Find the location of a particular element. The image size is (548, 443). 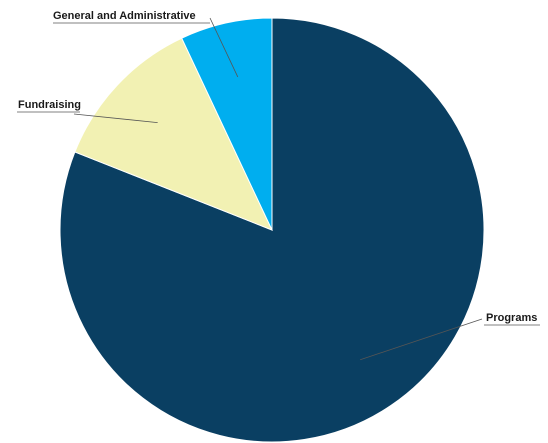

slice-label-general-and-administrative: General and Administrative is located at coordinates (124, 16).